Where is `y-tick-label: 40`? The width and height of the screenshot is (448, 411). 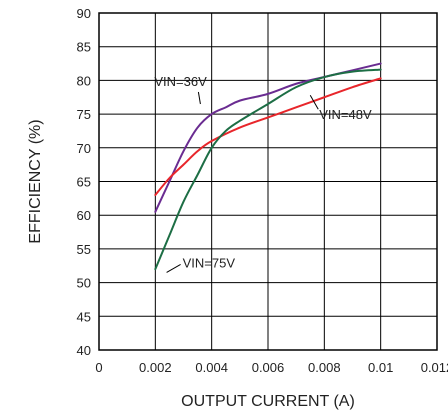 y-tick-label: 40 is located at coordinates (84, 350).